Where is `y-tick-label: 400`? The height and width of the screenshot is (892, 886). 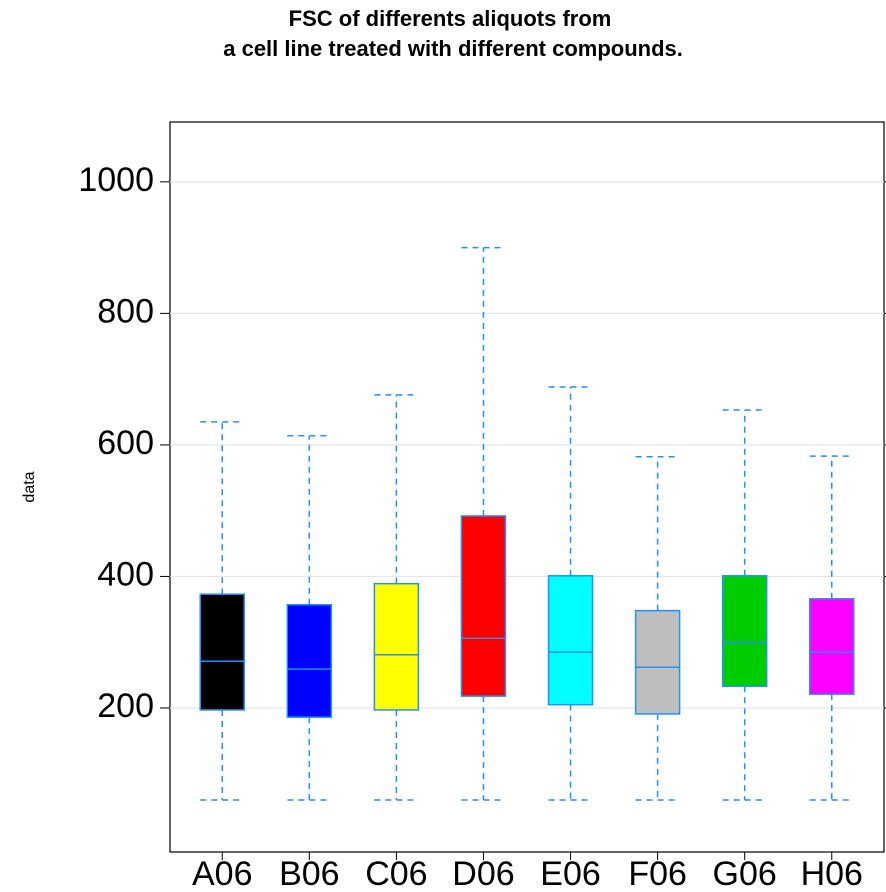
y-tick-label: 400 is located at coordinates (125, 574).